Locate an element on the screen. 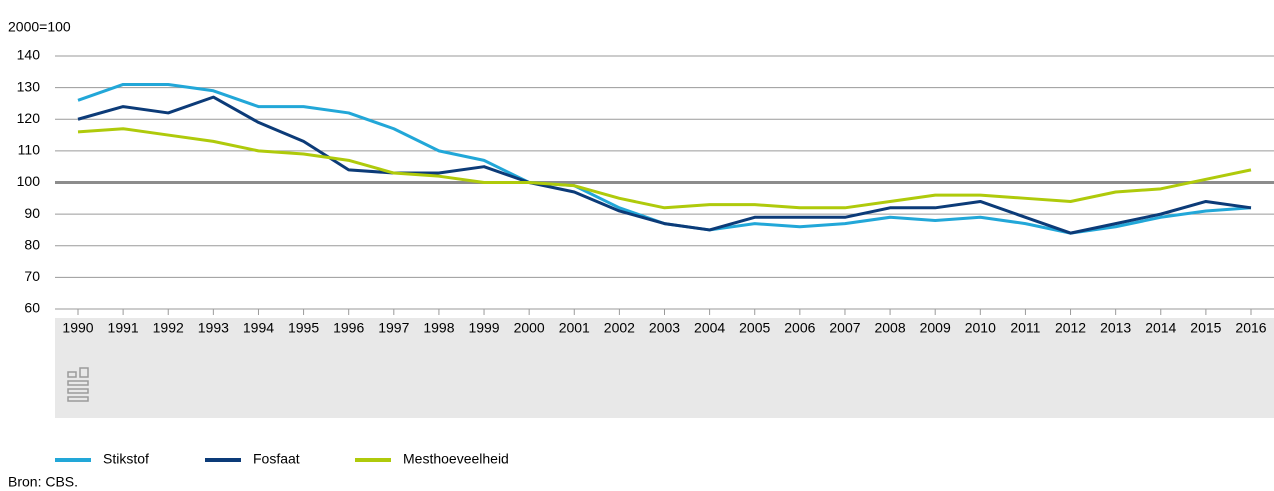 This screenshot has height=491, width=1274. x-tick-label: 1999 is located at coordinates (483, 328).